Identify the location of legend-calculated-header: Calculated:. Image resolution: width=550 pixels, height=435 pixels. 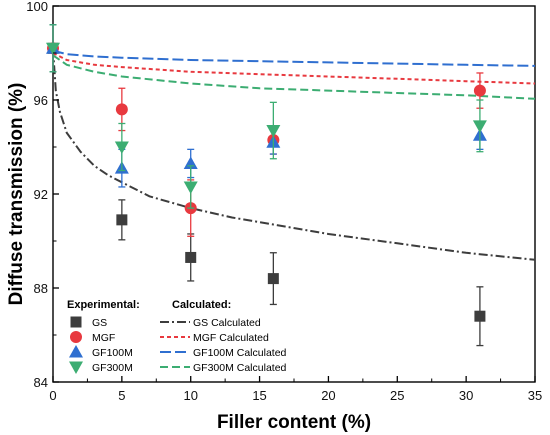
(201, 305).